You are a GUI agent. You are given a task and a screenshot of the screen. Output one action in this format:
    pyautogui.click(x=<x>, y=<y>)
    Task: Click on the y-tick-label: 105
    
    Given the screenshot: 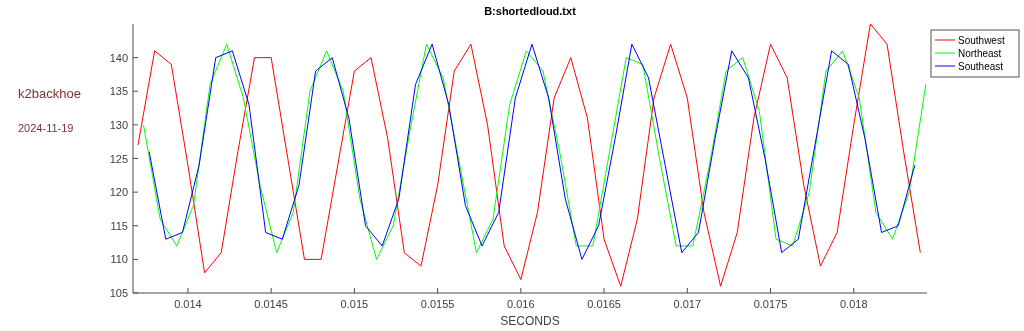 What is the action you would take?
    pyautogui.click(x=118, y=293)
    